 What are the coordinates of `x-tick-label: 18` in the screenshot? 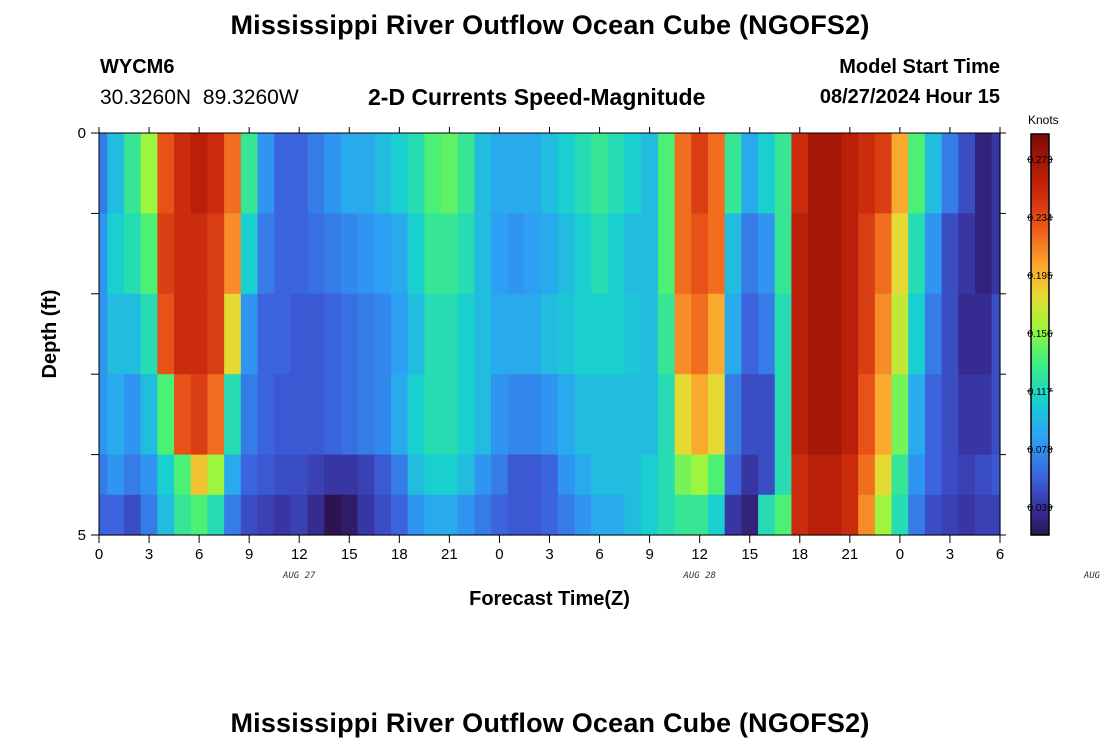 It's located at (799, 554).